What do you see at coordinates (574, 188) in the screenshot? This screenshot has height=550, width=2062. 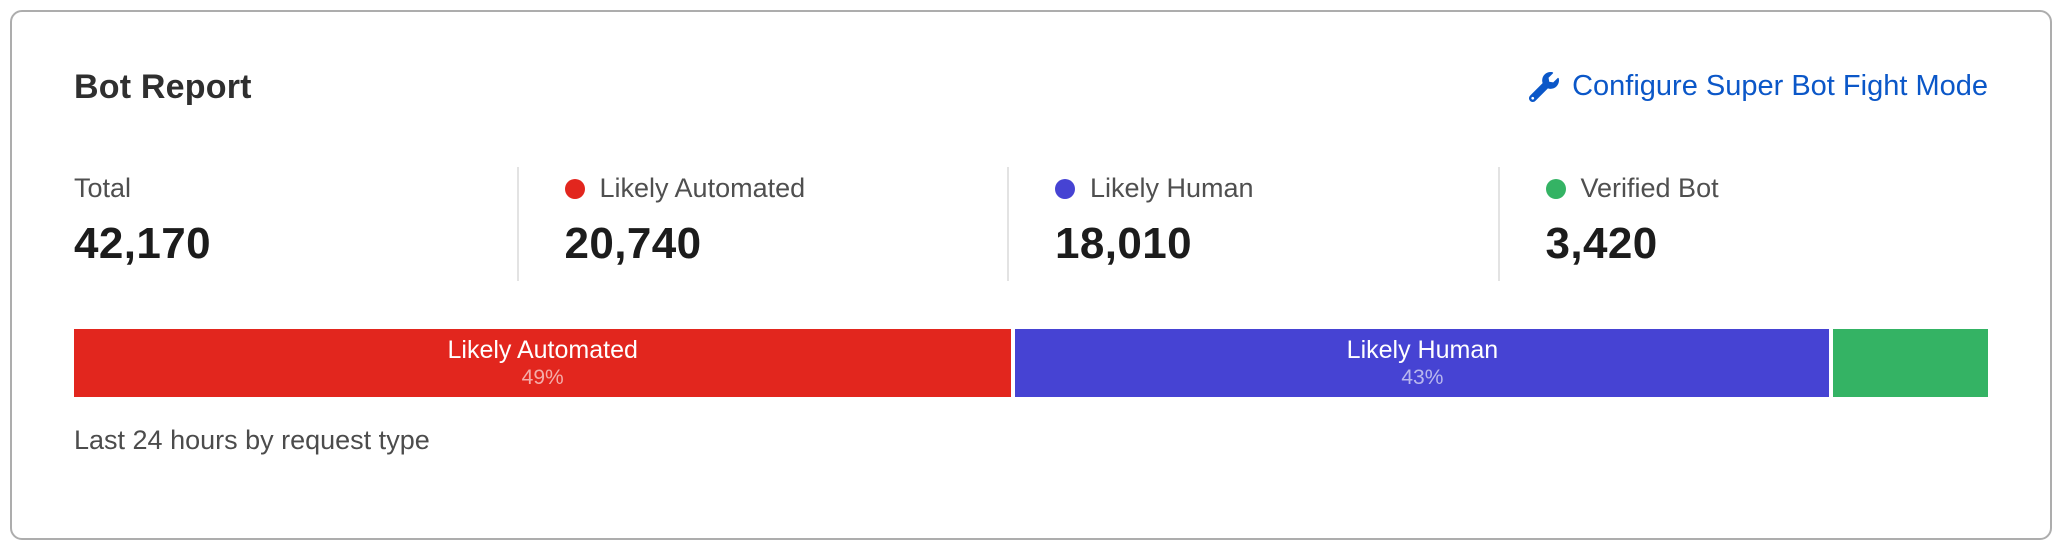 I see `likely-automated-legend-dot-icon` at bounding box center [574, 188].